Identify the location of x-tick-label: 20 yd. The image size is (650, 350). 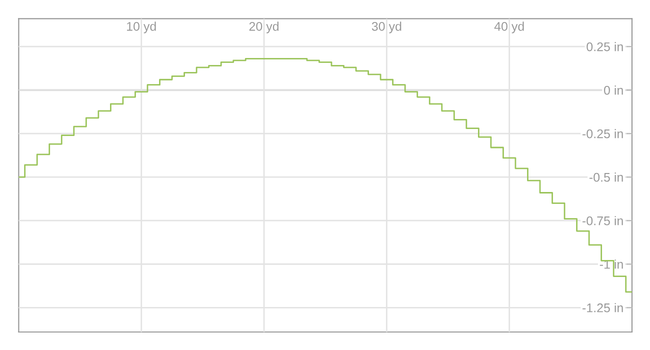
(264, 28).